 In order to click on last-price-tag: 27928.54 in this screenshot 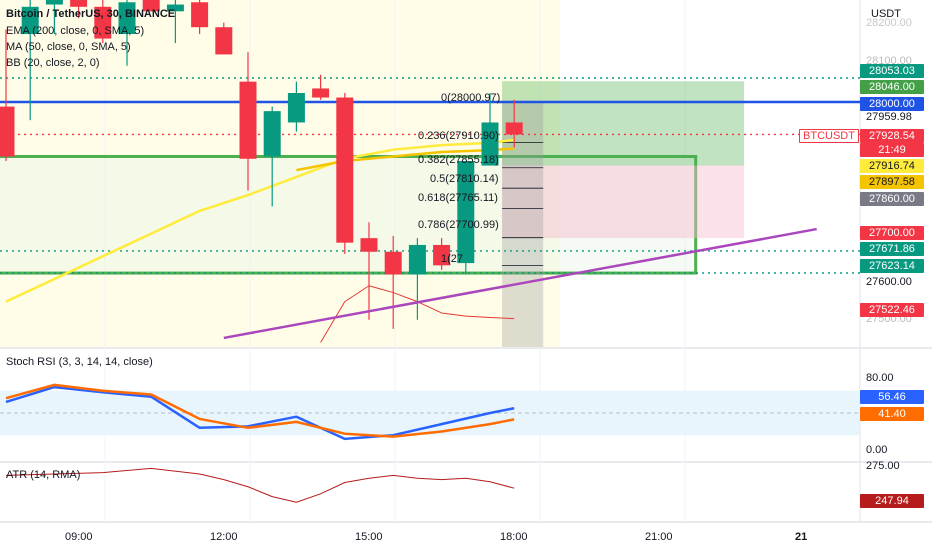, I will do `click(892, 136)`.